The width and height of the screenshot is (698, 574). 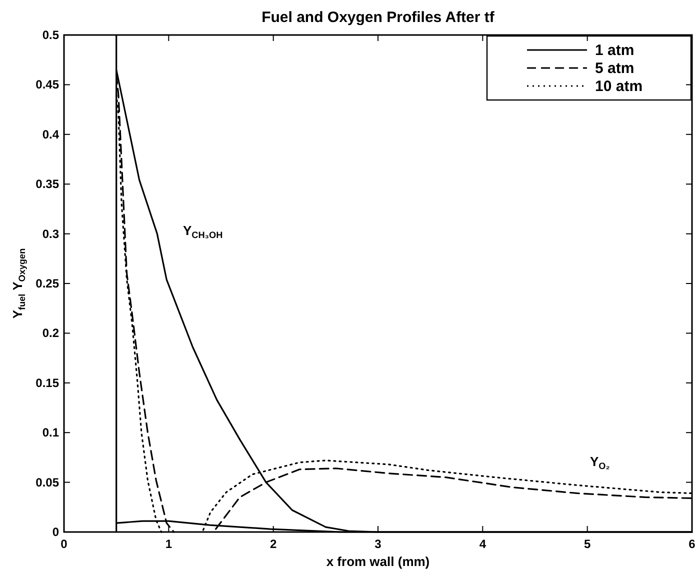 What do you see at coordinates (600, 462) in the screenshot?
I see `annotation: Y$_{O₂}$` at bounding box center [600, 462].